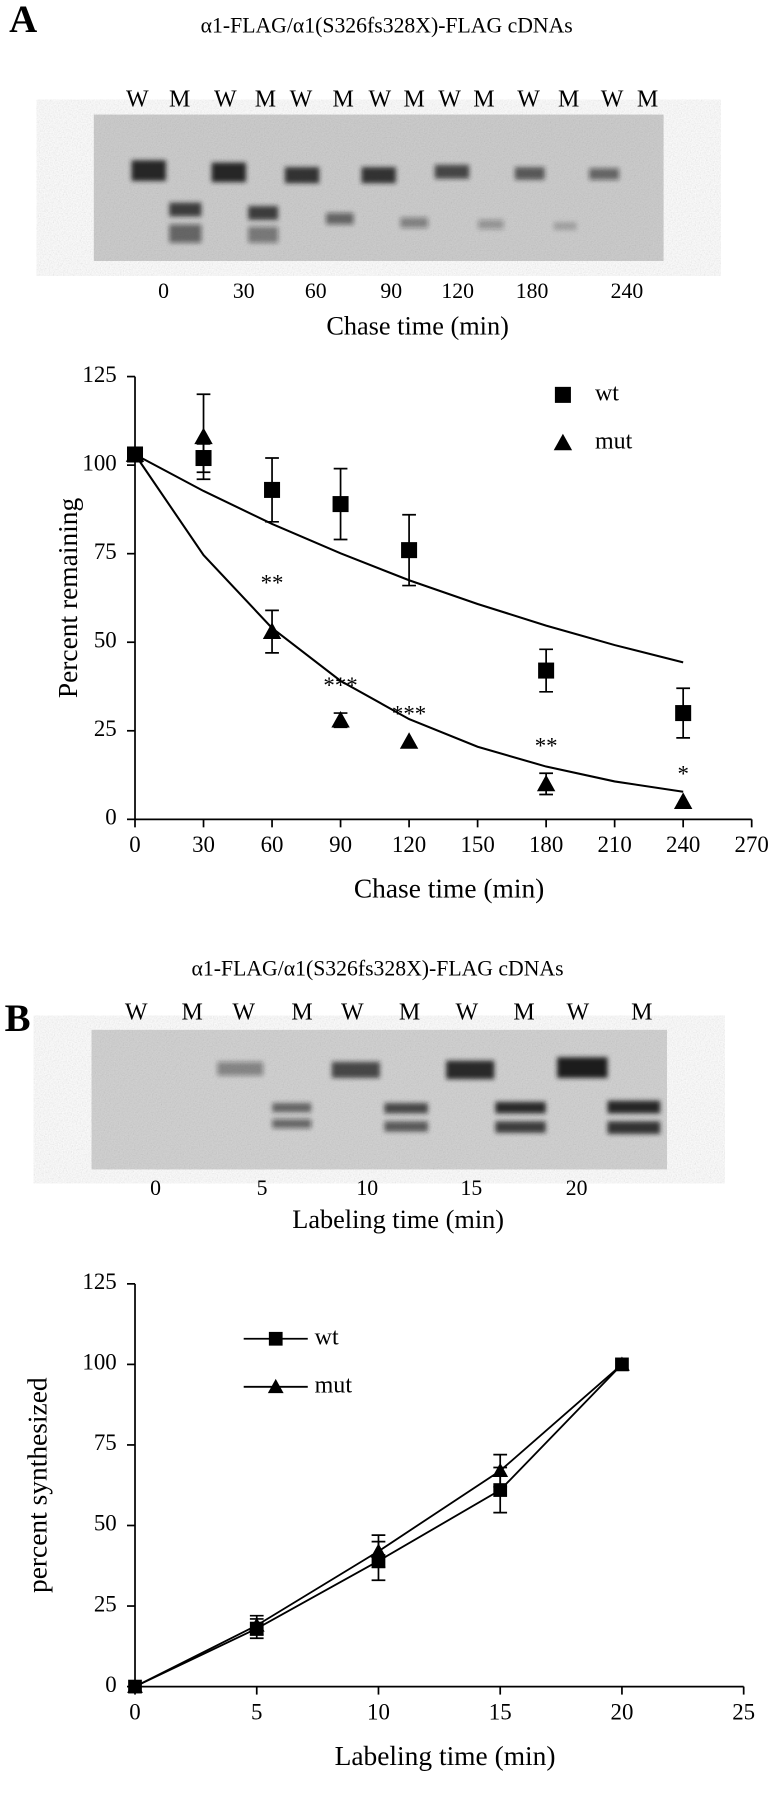 This screenshot has width=778, height=1805. What do you see at coordinates (532, 291) in the screenshot?
I see `time-label: 180` at bounding box center [532, 291].